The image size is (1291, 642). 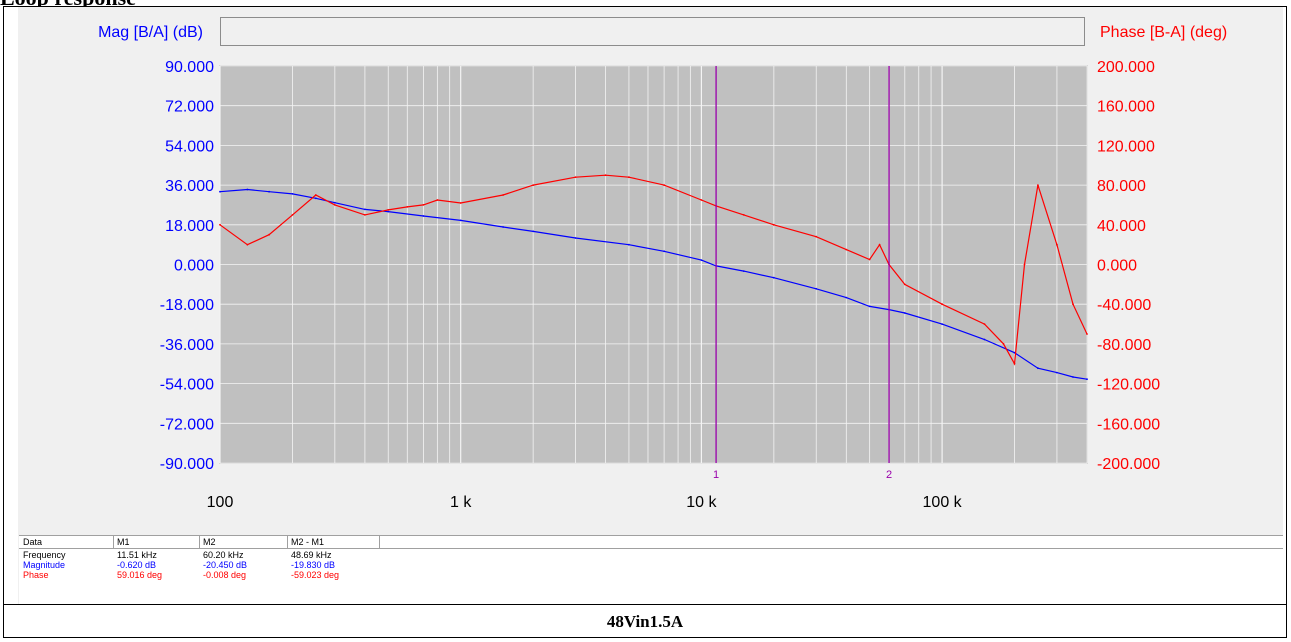 What do you see at coordinates (1124, 305) in the screenshot?
I see `right-tick-label: -40.000` at bounding box center [1124, 305].